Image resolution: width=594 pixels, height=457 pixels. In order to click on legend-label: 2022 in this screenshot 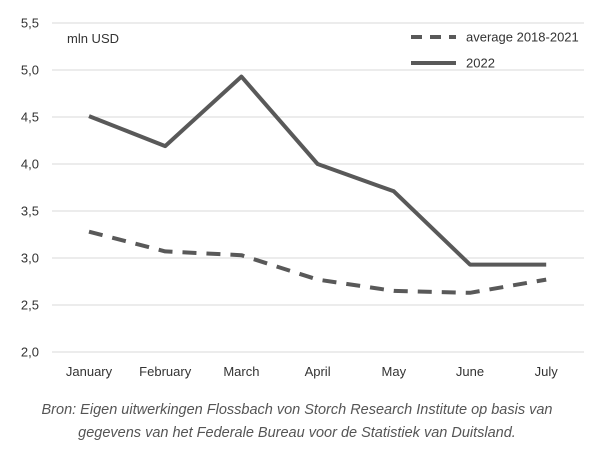, I will do `click(480, 63)`.